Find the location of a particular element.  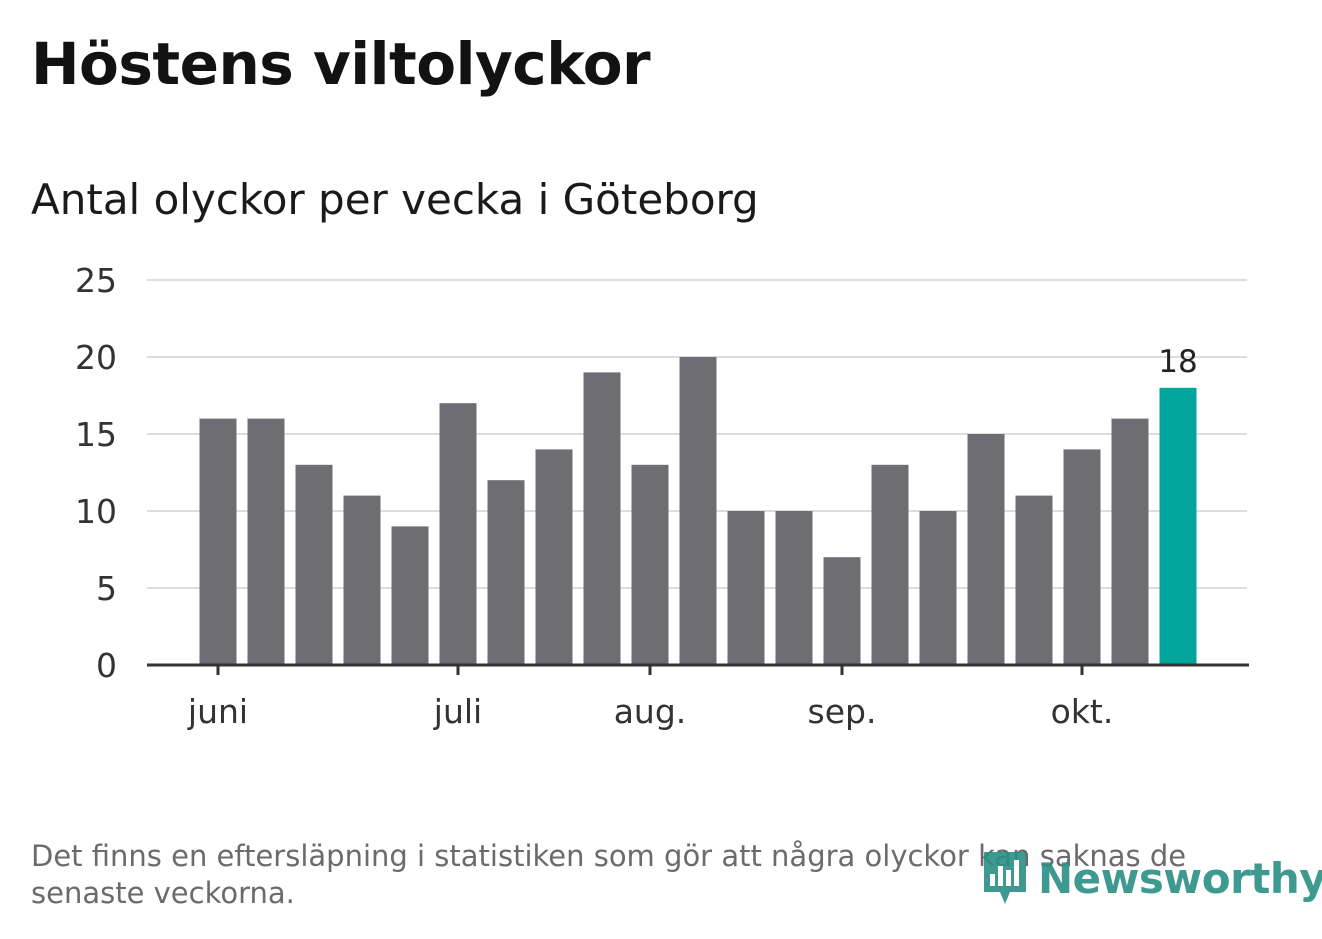

newsworthy-logo: Newsworthy is located at coordinates (1151, 878).